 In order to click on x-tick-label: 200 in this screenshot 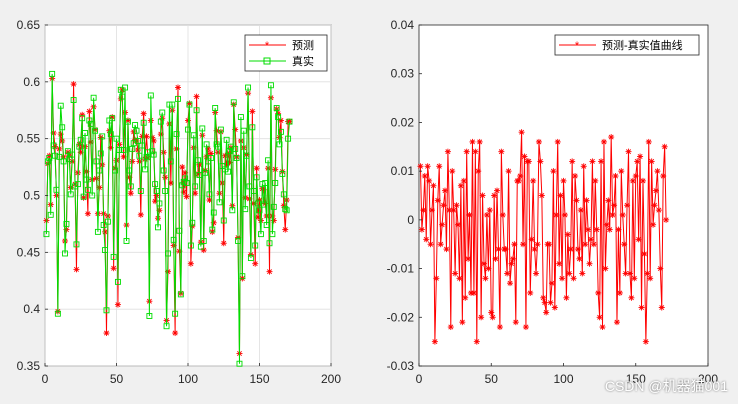, I will do `click(708, 379)`.